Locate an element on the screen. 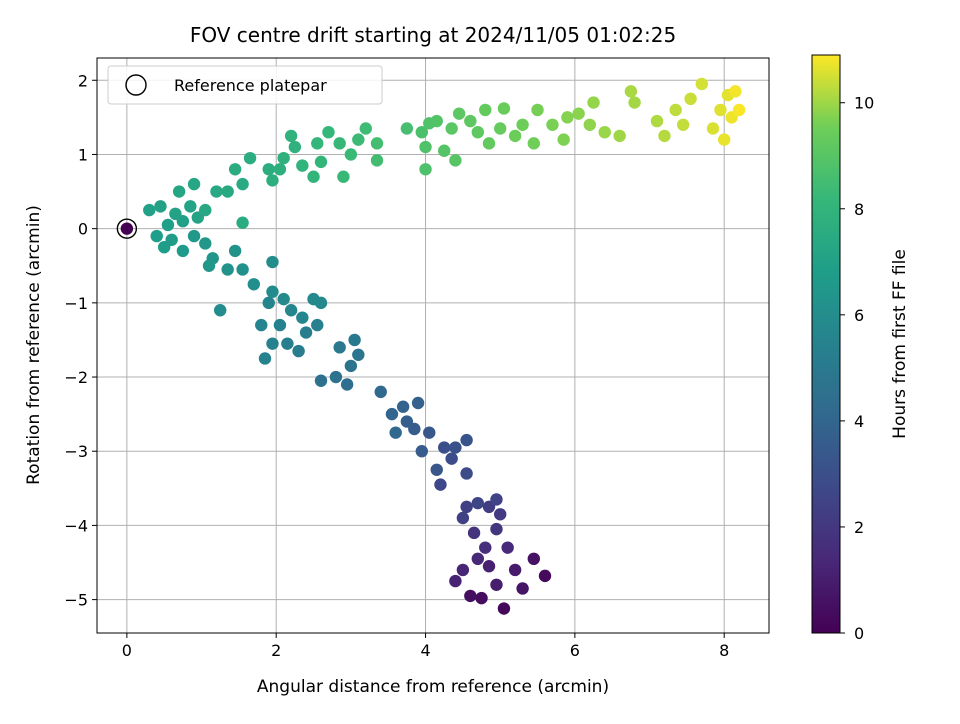 The width and height of the screenshot is (960, 724). y-tick-label: −2 is located at coordinates (76, 377).